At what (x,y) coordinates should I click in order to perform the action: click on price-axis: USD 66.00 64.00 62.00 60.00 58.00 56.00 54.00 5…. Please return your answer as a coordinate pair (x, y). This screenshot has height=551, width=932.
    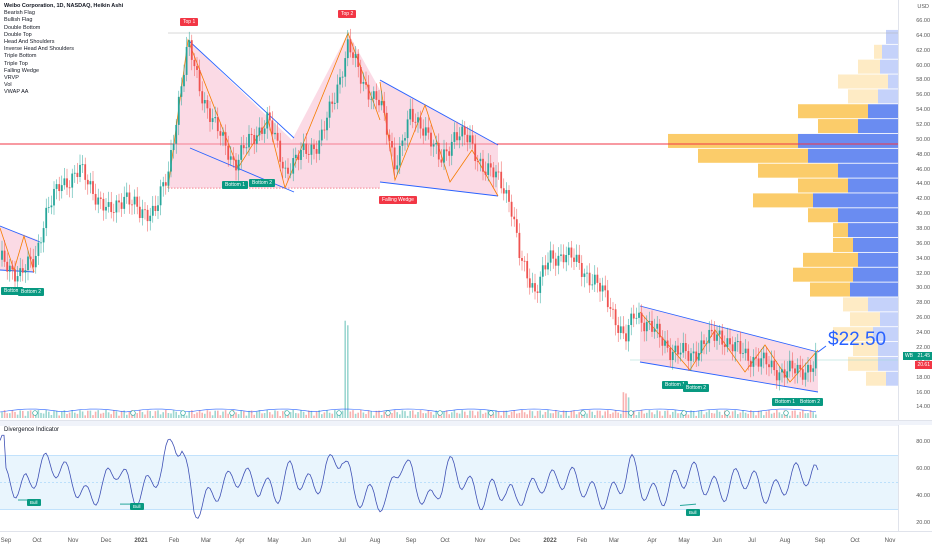
    Looking at the image, I should click on (915, 210).